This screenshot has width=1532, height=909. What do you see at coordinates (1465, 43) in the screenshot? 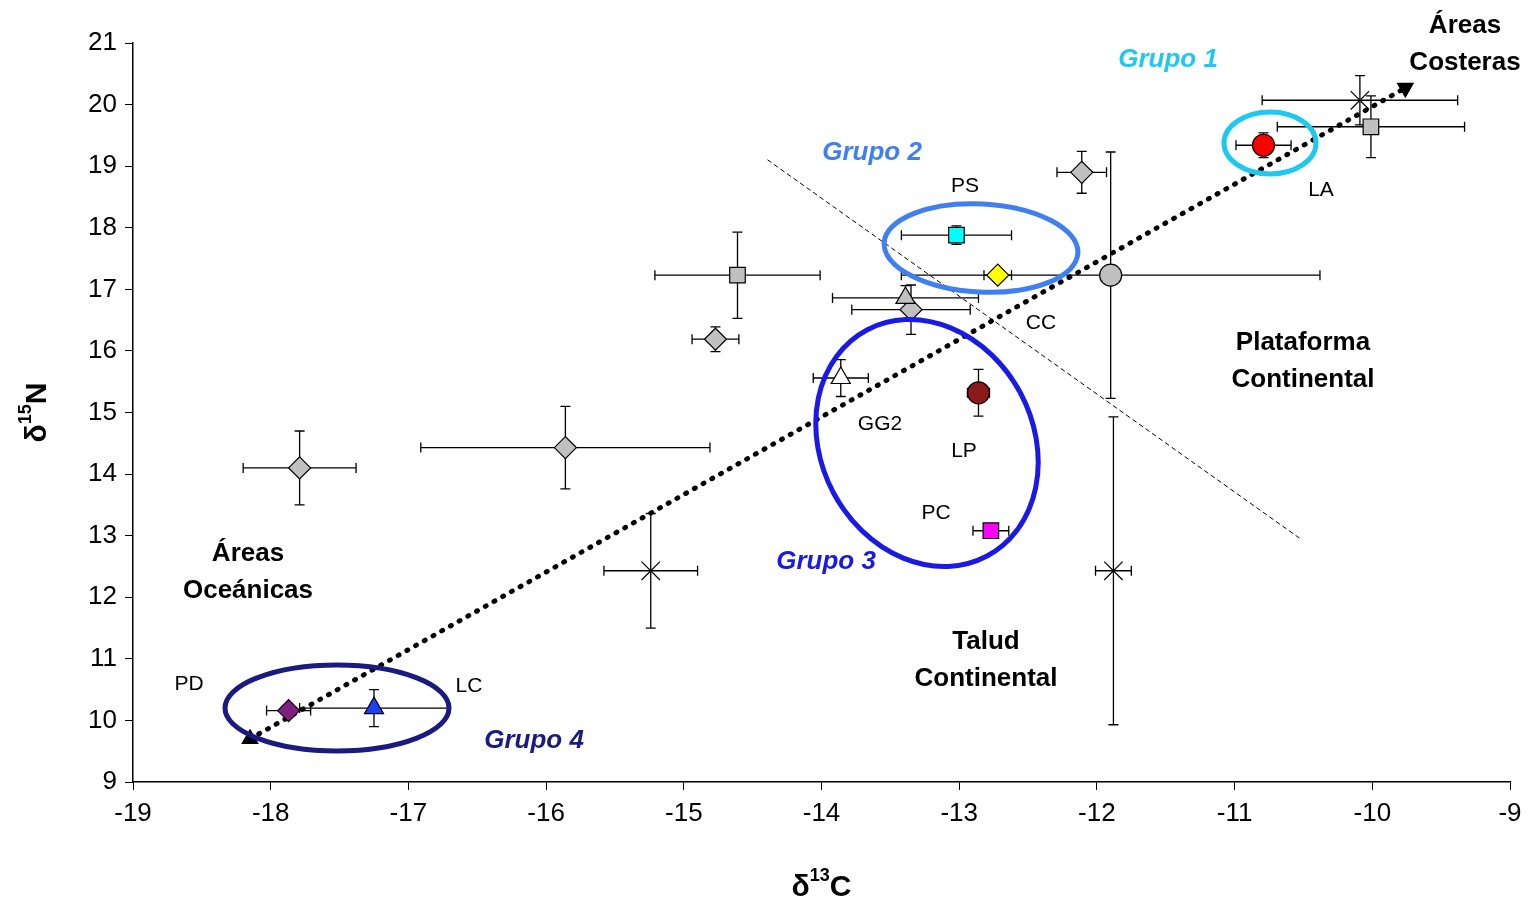
I see `annotation: Áreas Costeras` at bounding box center [1465, 43].